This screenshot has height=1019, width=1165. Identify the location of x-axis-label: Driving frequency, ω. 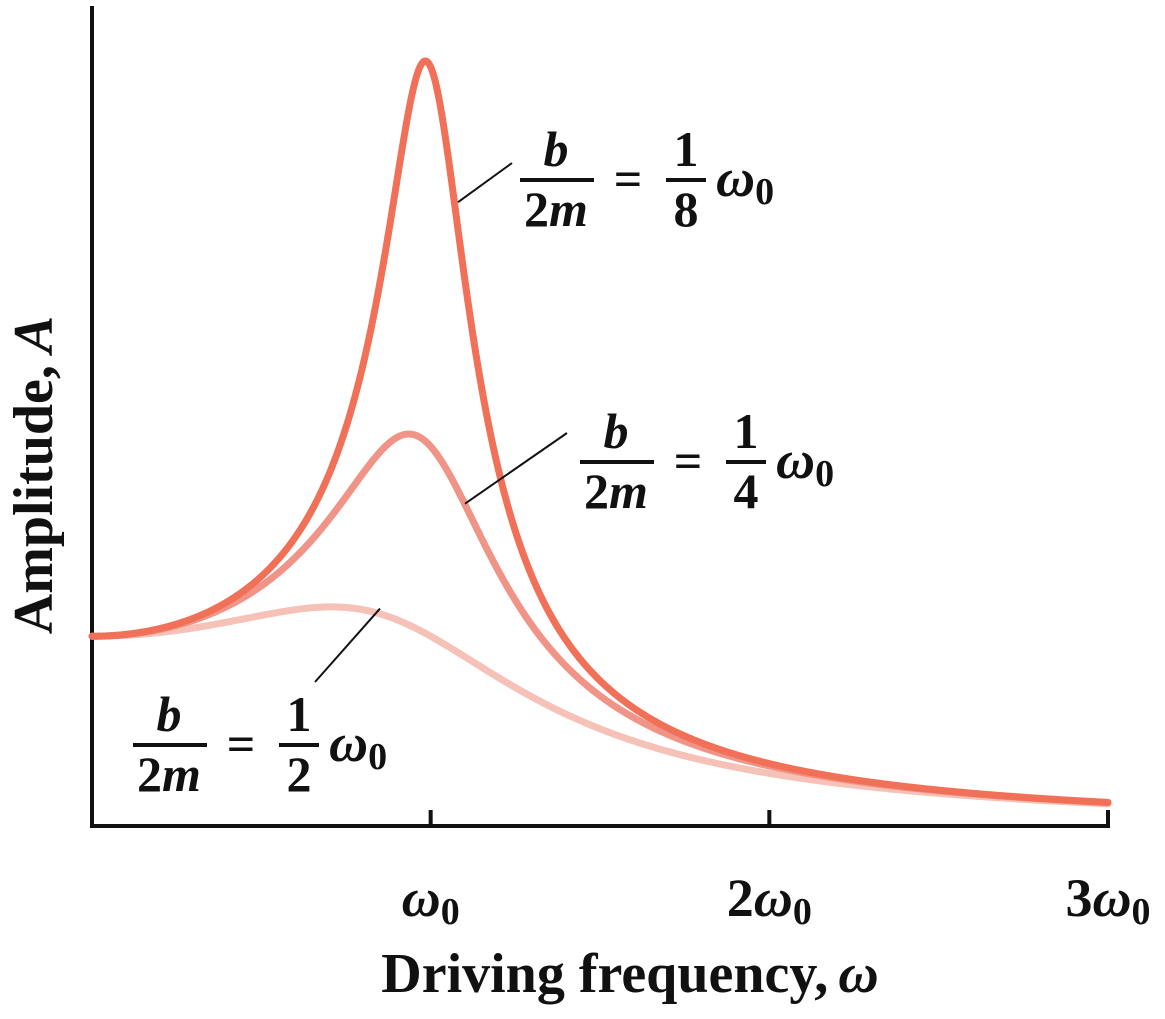
(629, 974).